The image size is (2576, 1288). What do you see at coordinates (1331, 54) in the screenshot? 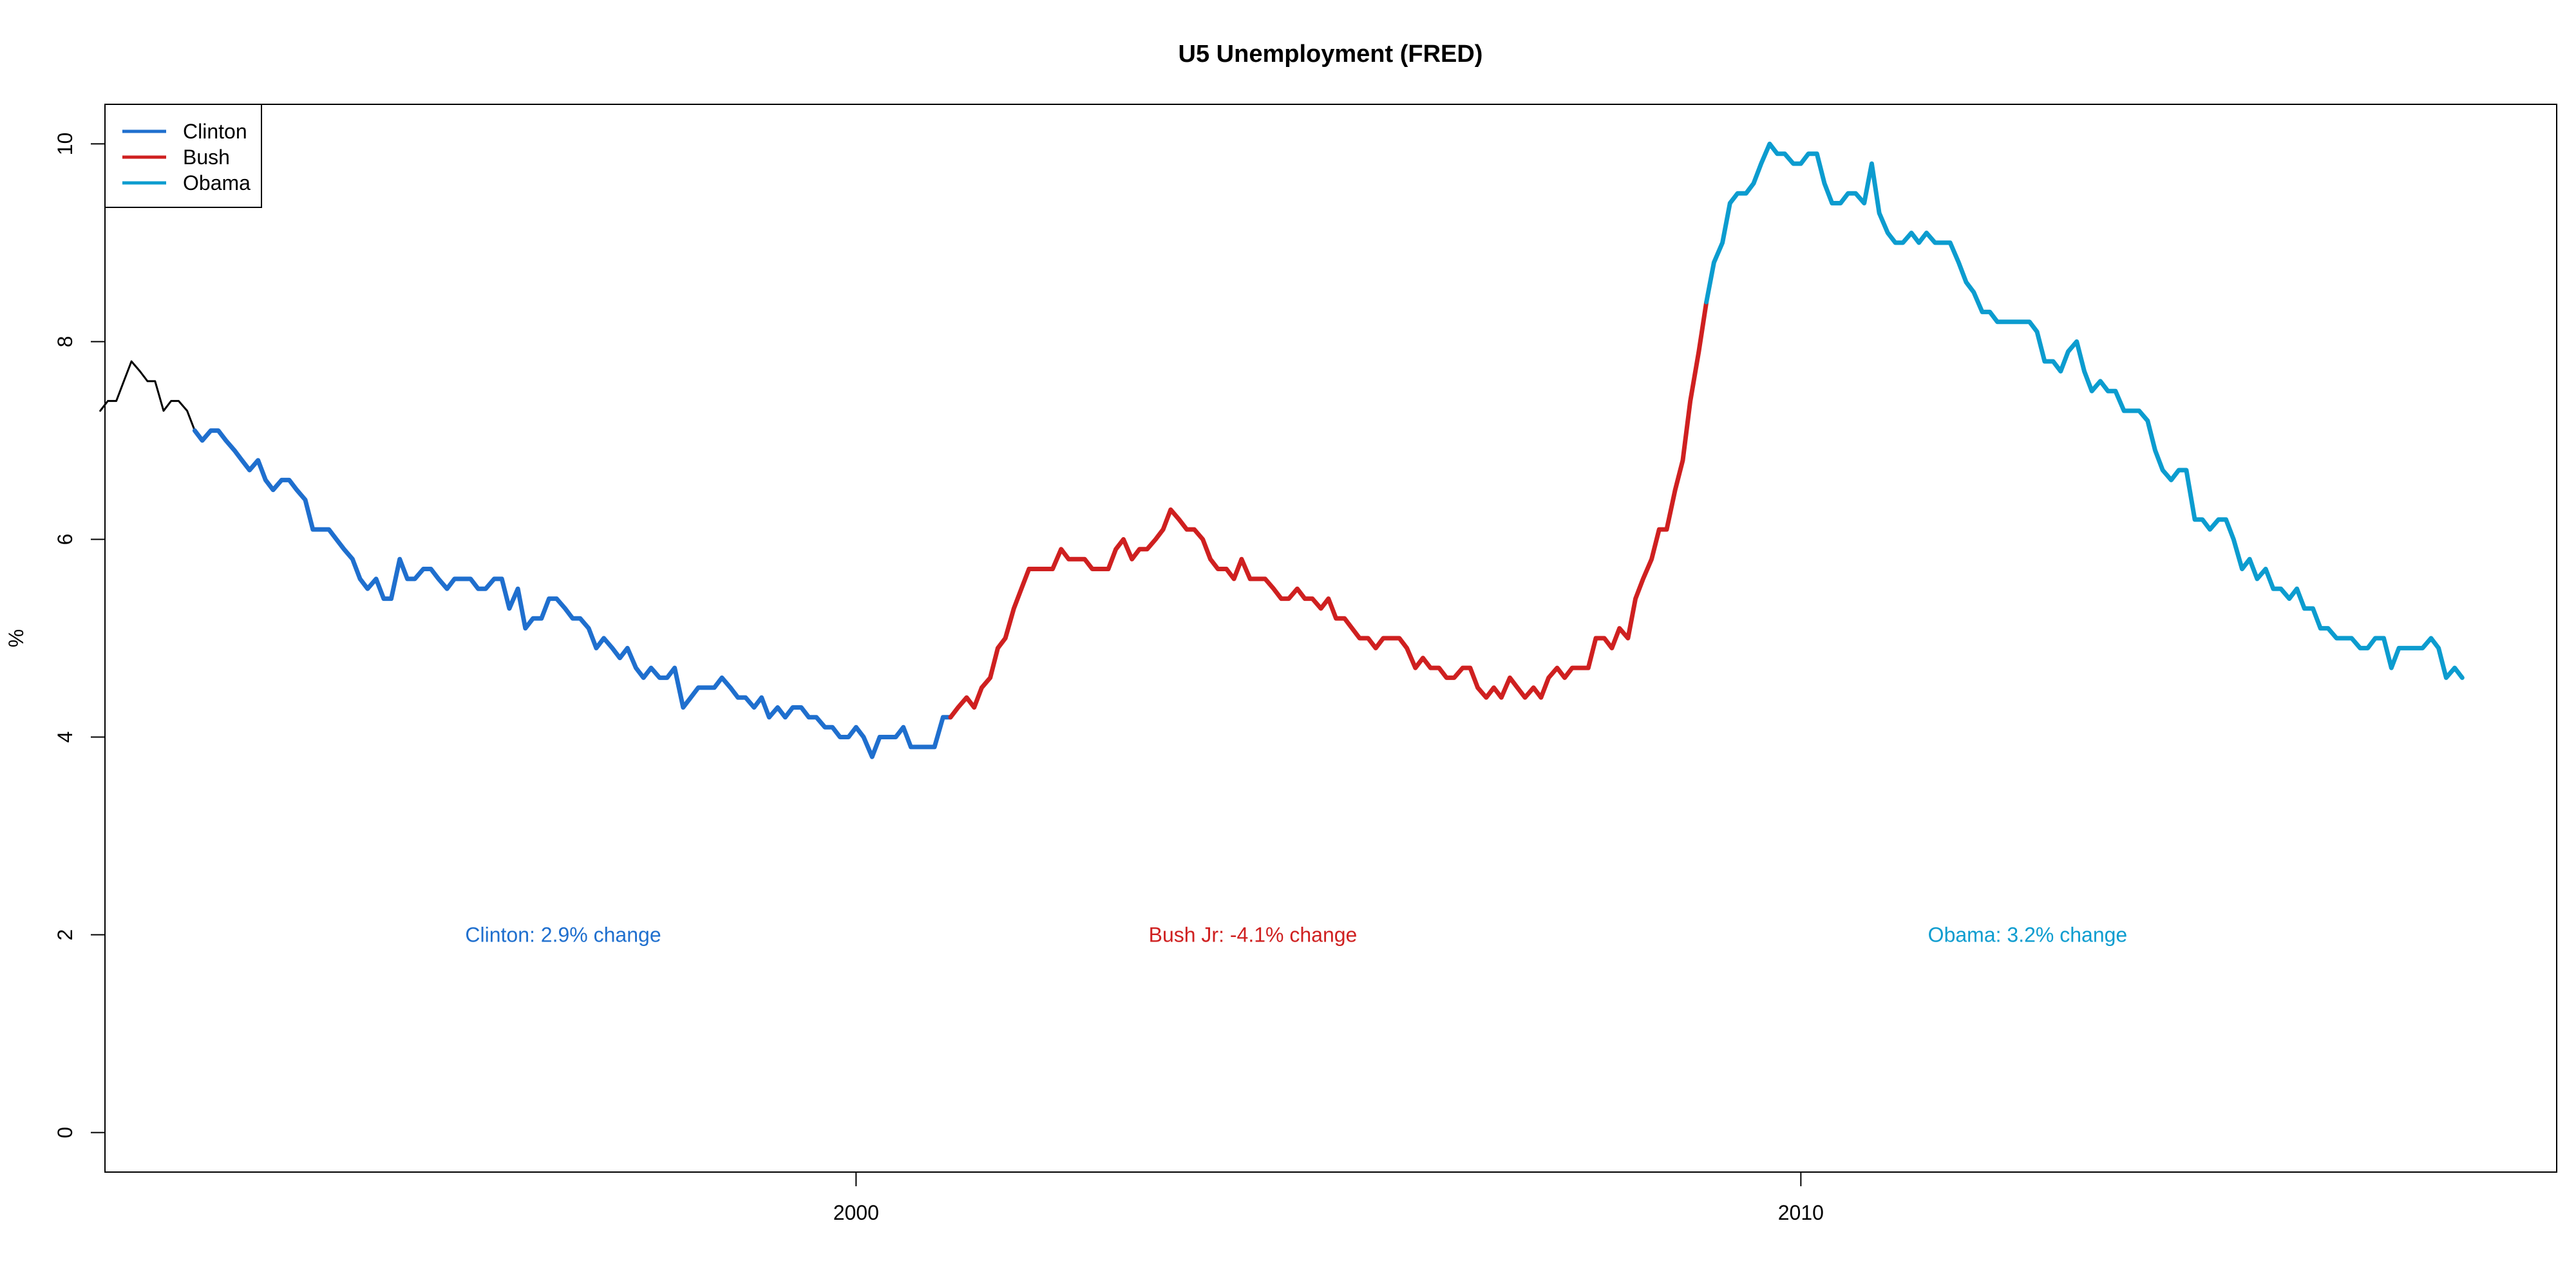
I see `chart-title: U5 Unemployment (FRED)` at bounding box center [1331, 54].